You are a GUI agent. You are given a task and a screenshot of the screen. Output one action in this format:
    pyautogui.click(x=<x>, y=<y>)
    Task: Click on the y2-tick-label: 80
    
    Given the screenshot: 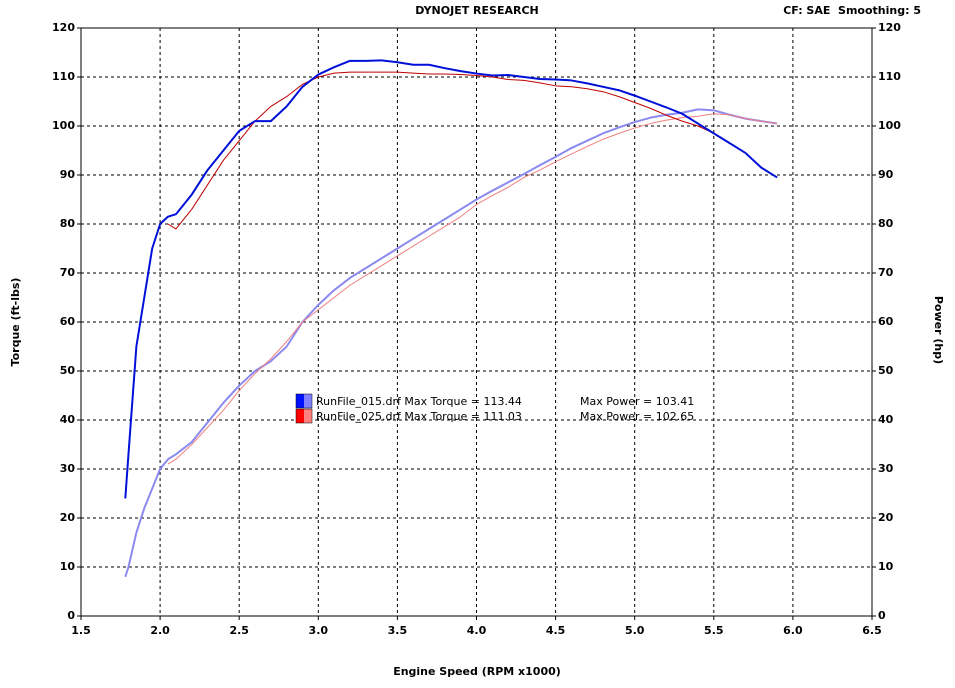 What is the action you would take?
    pyautogui.click(x=886, y=223)
    